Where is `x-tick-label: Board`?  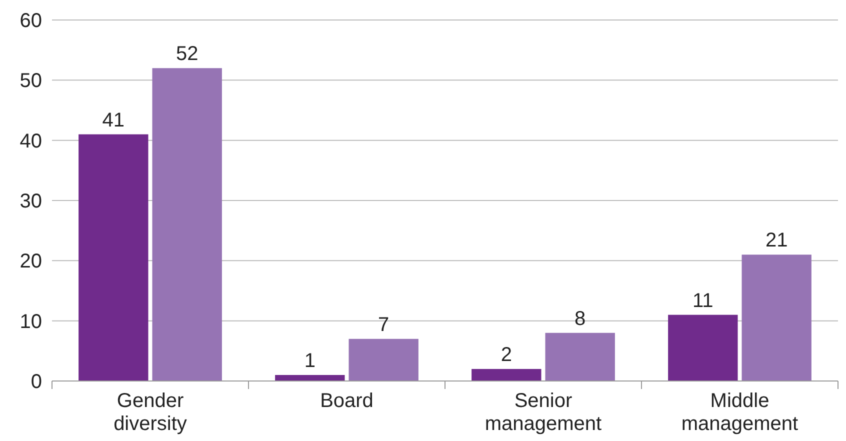
x-tick-label: Board is located at coordinates (347, 401).